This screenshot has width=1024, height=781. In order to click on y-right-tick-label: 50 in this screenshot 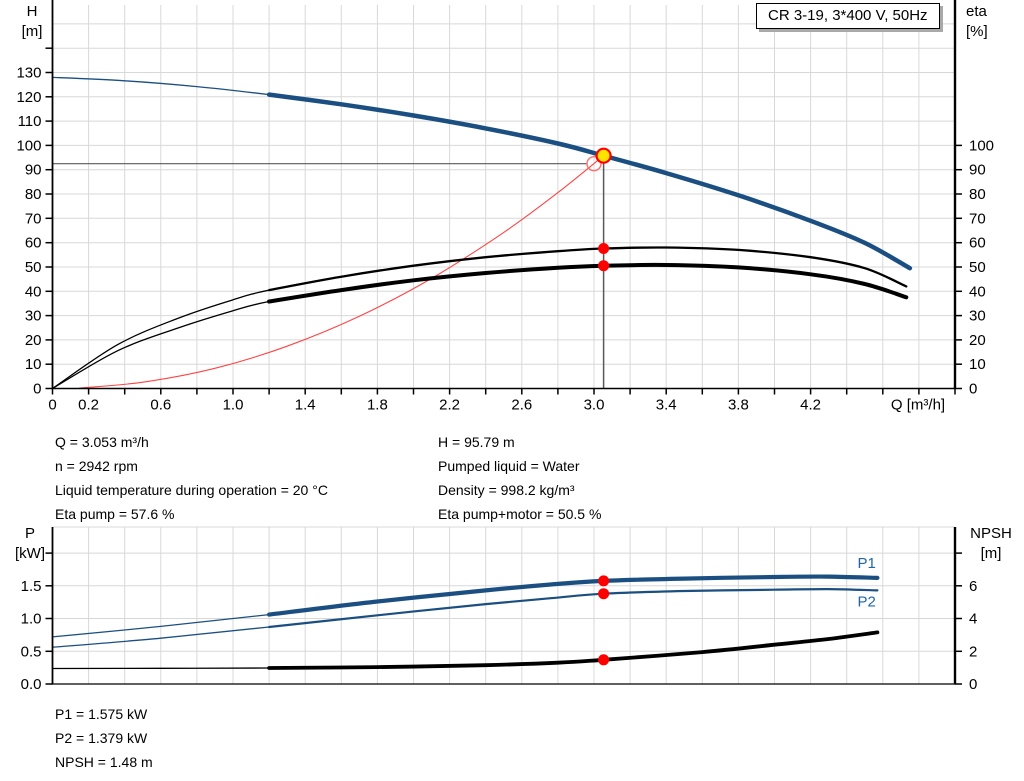, I will do `click(977, 267)`.